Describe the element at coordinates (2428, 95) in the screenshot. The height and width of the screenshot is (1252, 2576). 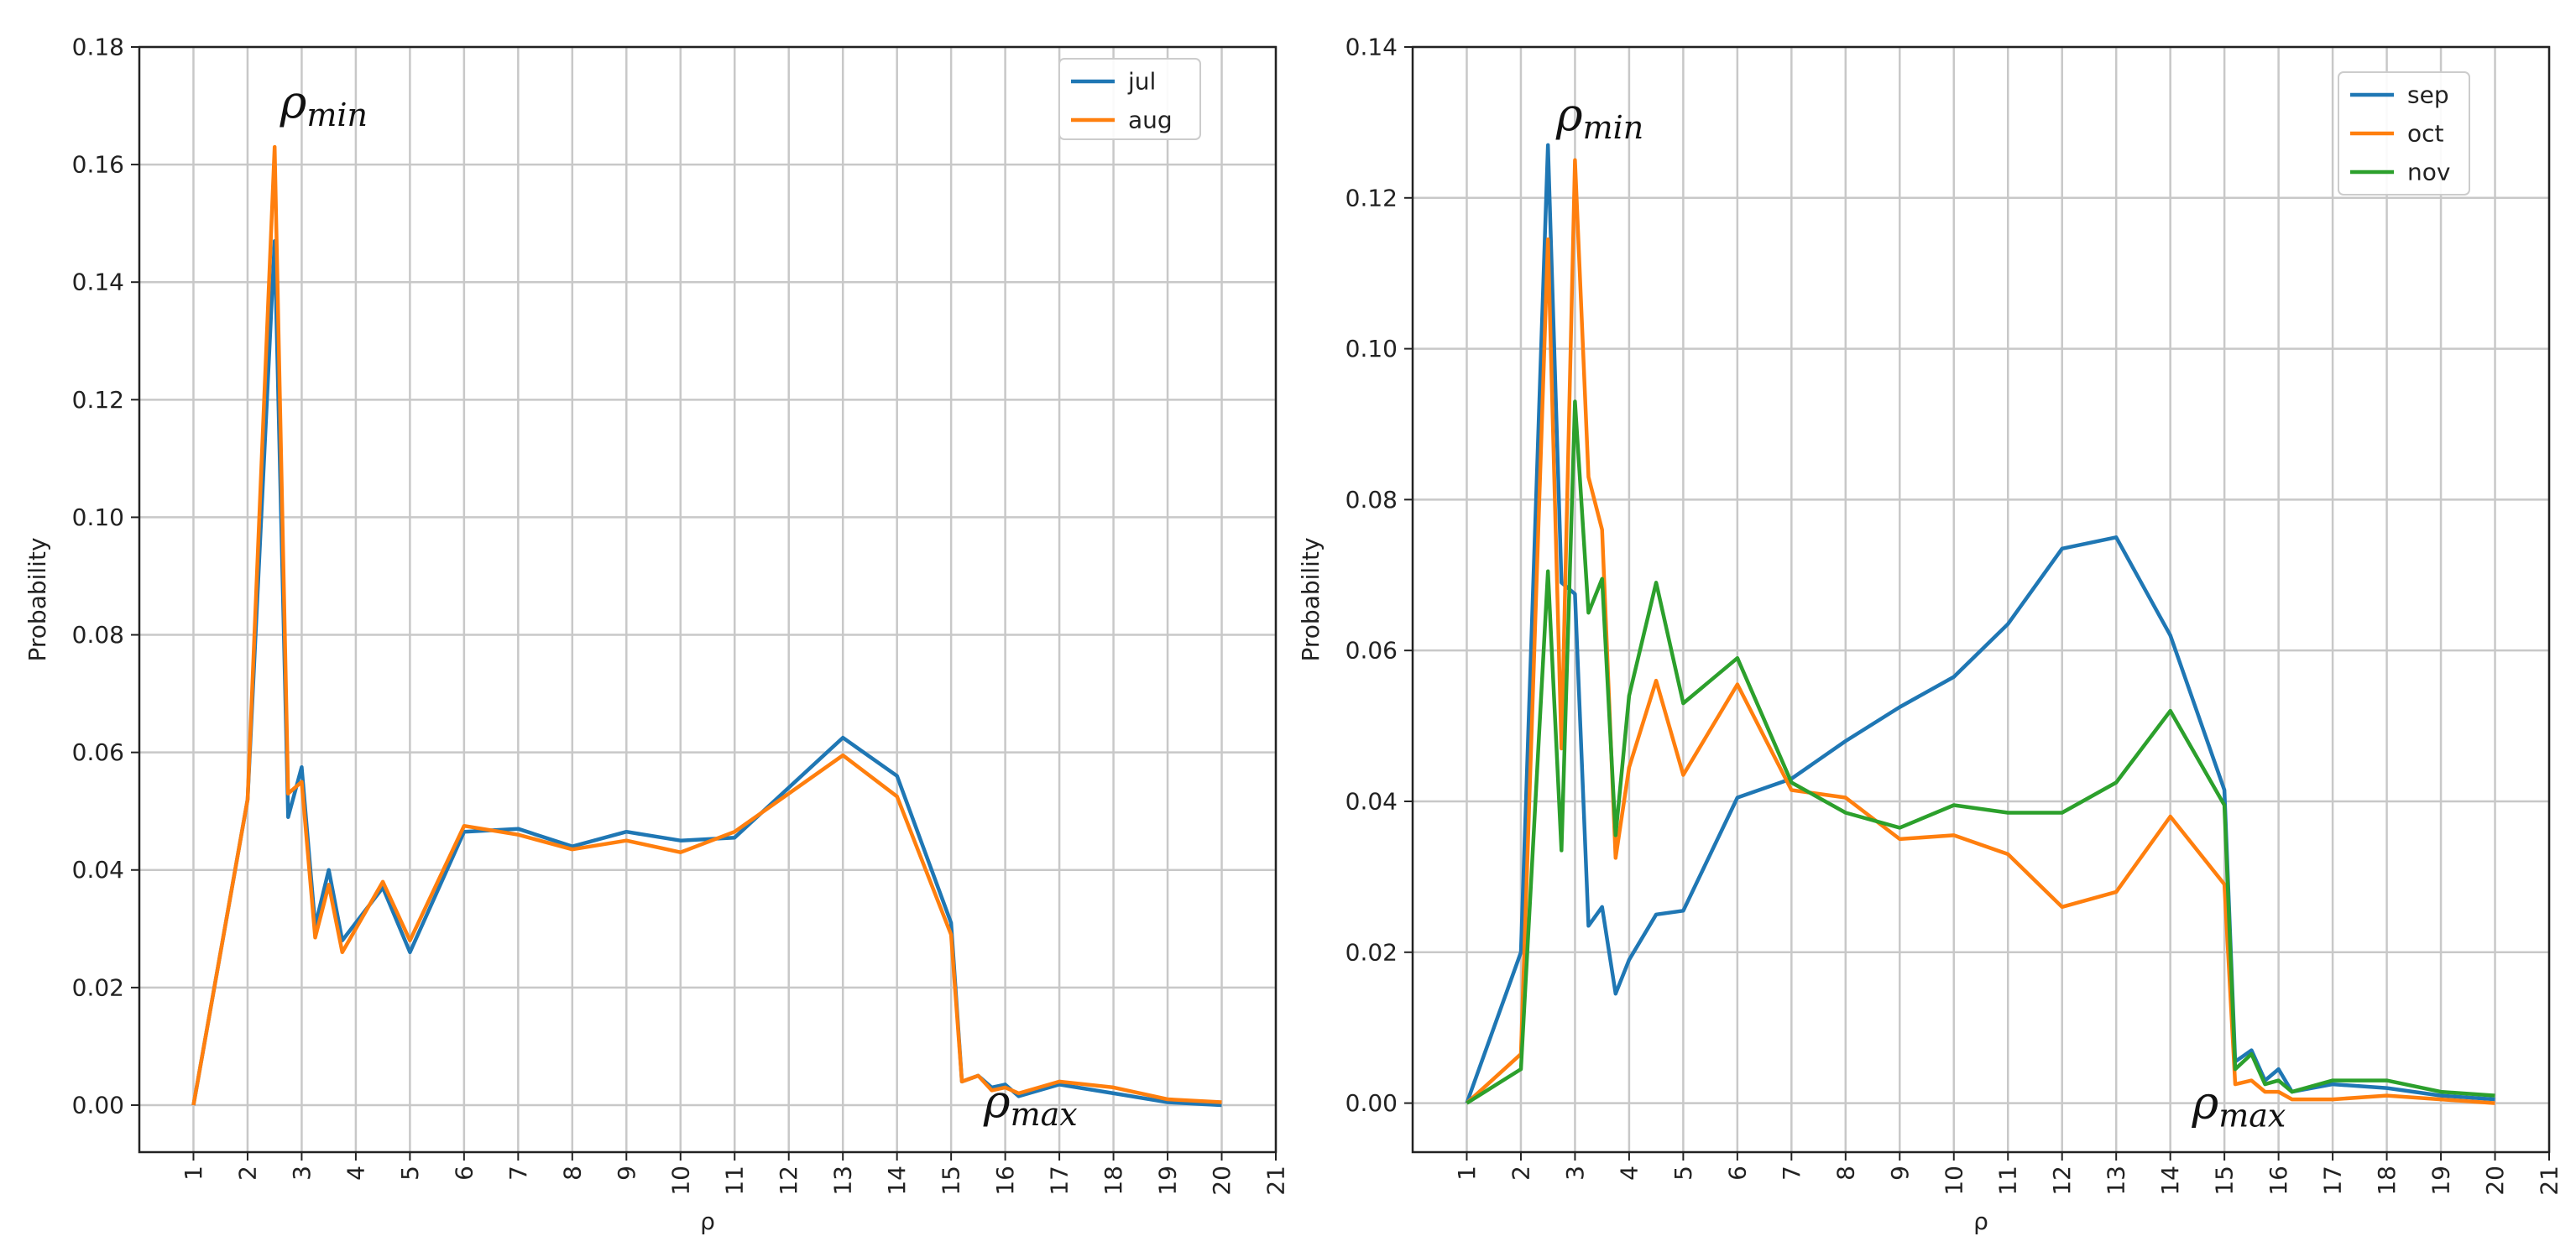
I see `legend-label-sep: sep` at that location.